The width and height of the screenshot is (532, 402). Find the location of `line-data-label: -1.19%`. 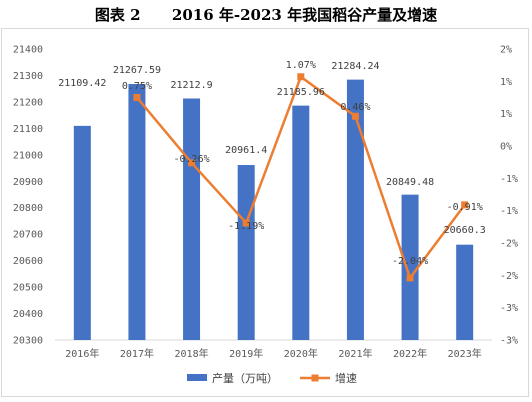

line-data-label: -1.19% is located at coordinates (246, 226).